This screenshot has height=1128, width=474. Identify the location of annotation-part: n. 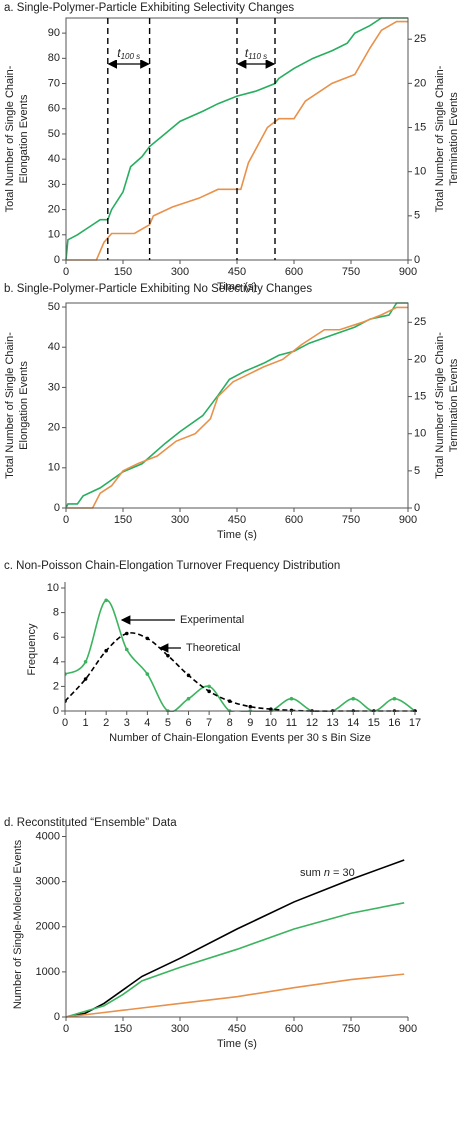
(327, 873).